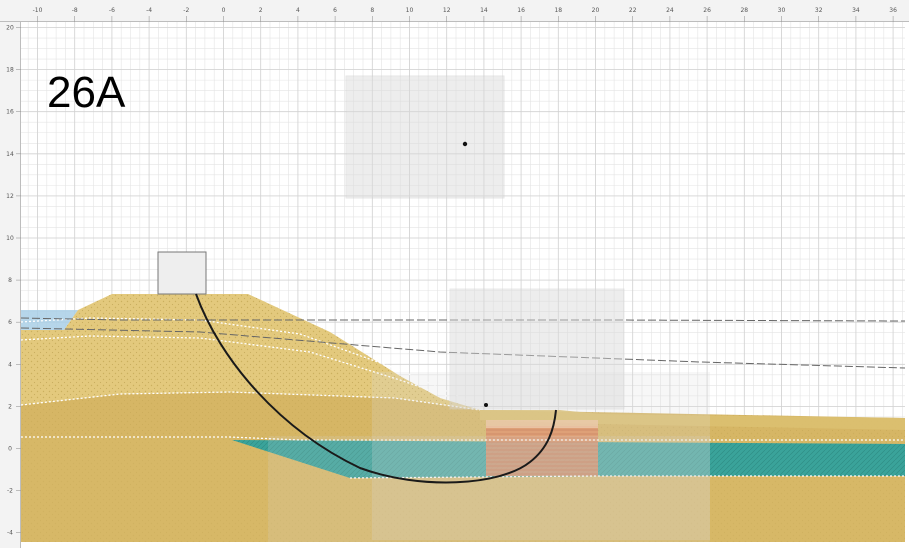 This screenshot has width=909, height=548. Describe the element at coordinates (261, 10) in the screenshot. I see `x-ruler-label: 2` at that location.